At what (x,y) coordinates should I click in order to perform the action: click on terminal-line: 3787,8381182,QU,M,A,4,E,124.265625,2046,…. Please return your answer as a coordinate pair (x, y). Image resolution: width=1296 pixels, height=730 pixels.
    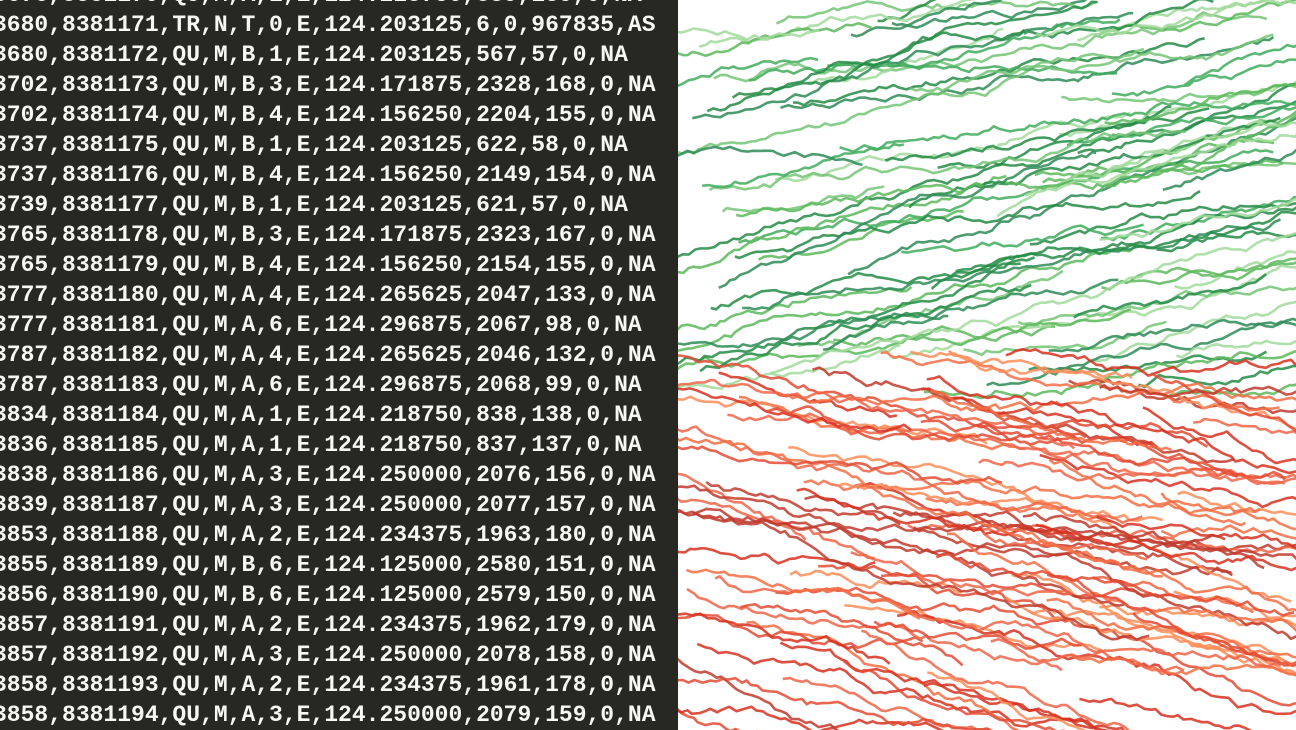
    Looking at the image, I should click on (328, 355).